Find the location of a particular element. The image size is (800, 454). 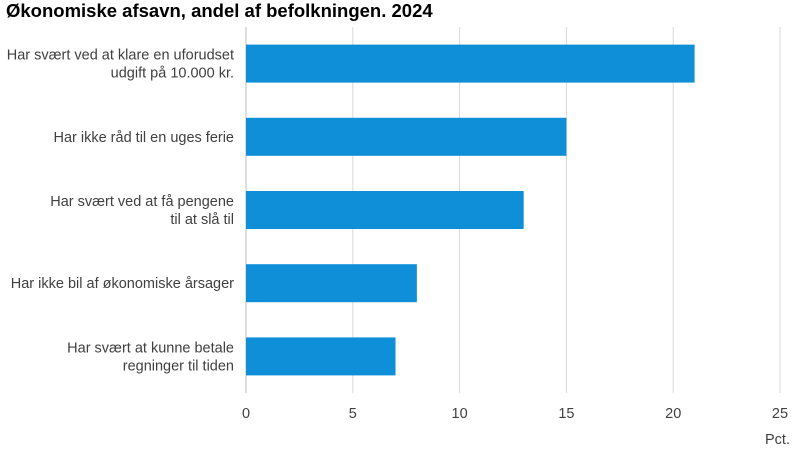

x-tick-label-25: 25 is located at coordinates (780, 414).